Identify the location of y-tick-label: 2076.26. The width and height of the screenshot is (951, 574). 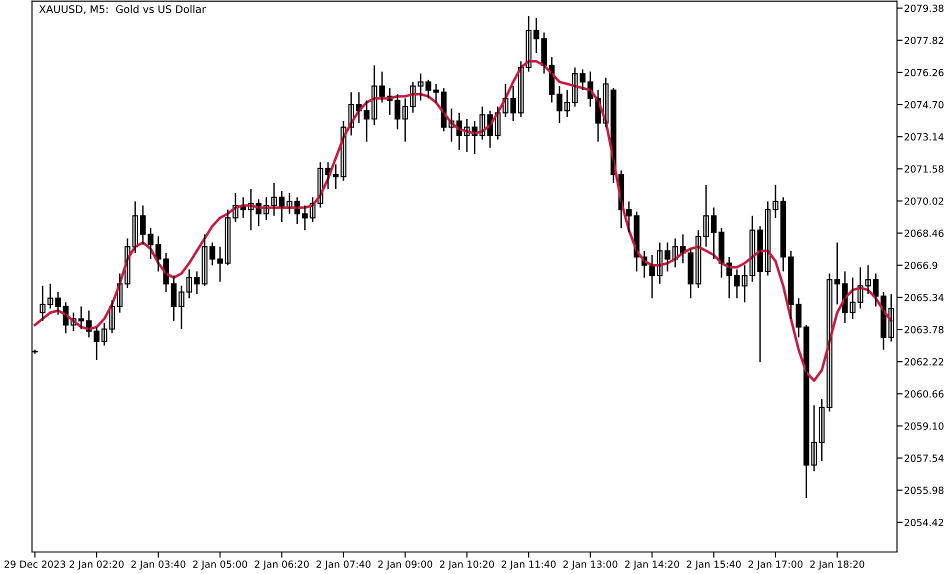
(924, 72).